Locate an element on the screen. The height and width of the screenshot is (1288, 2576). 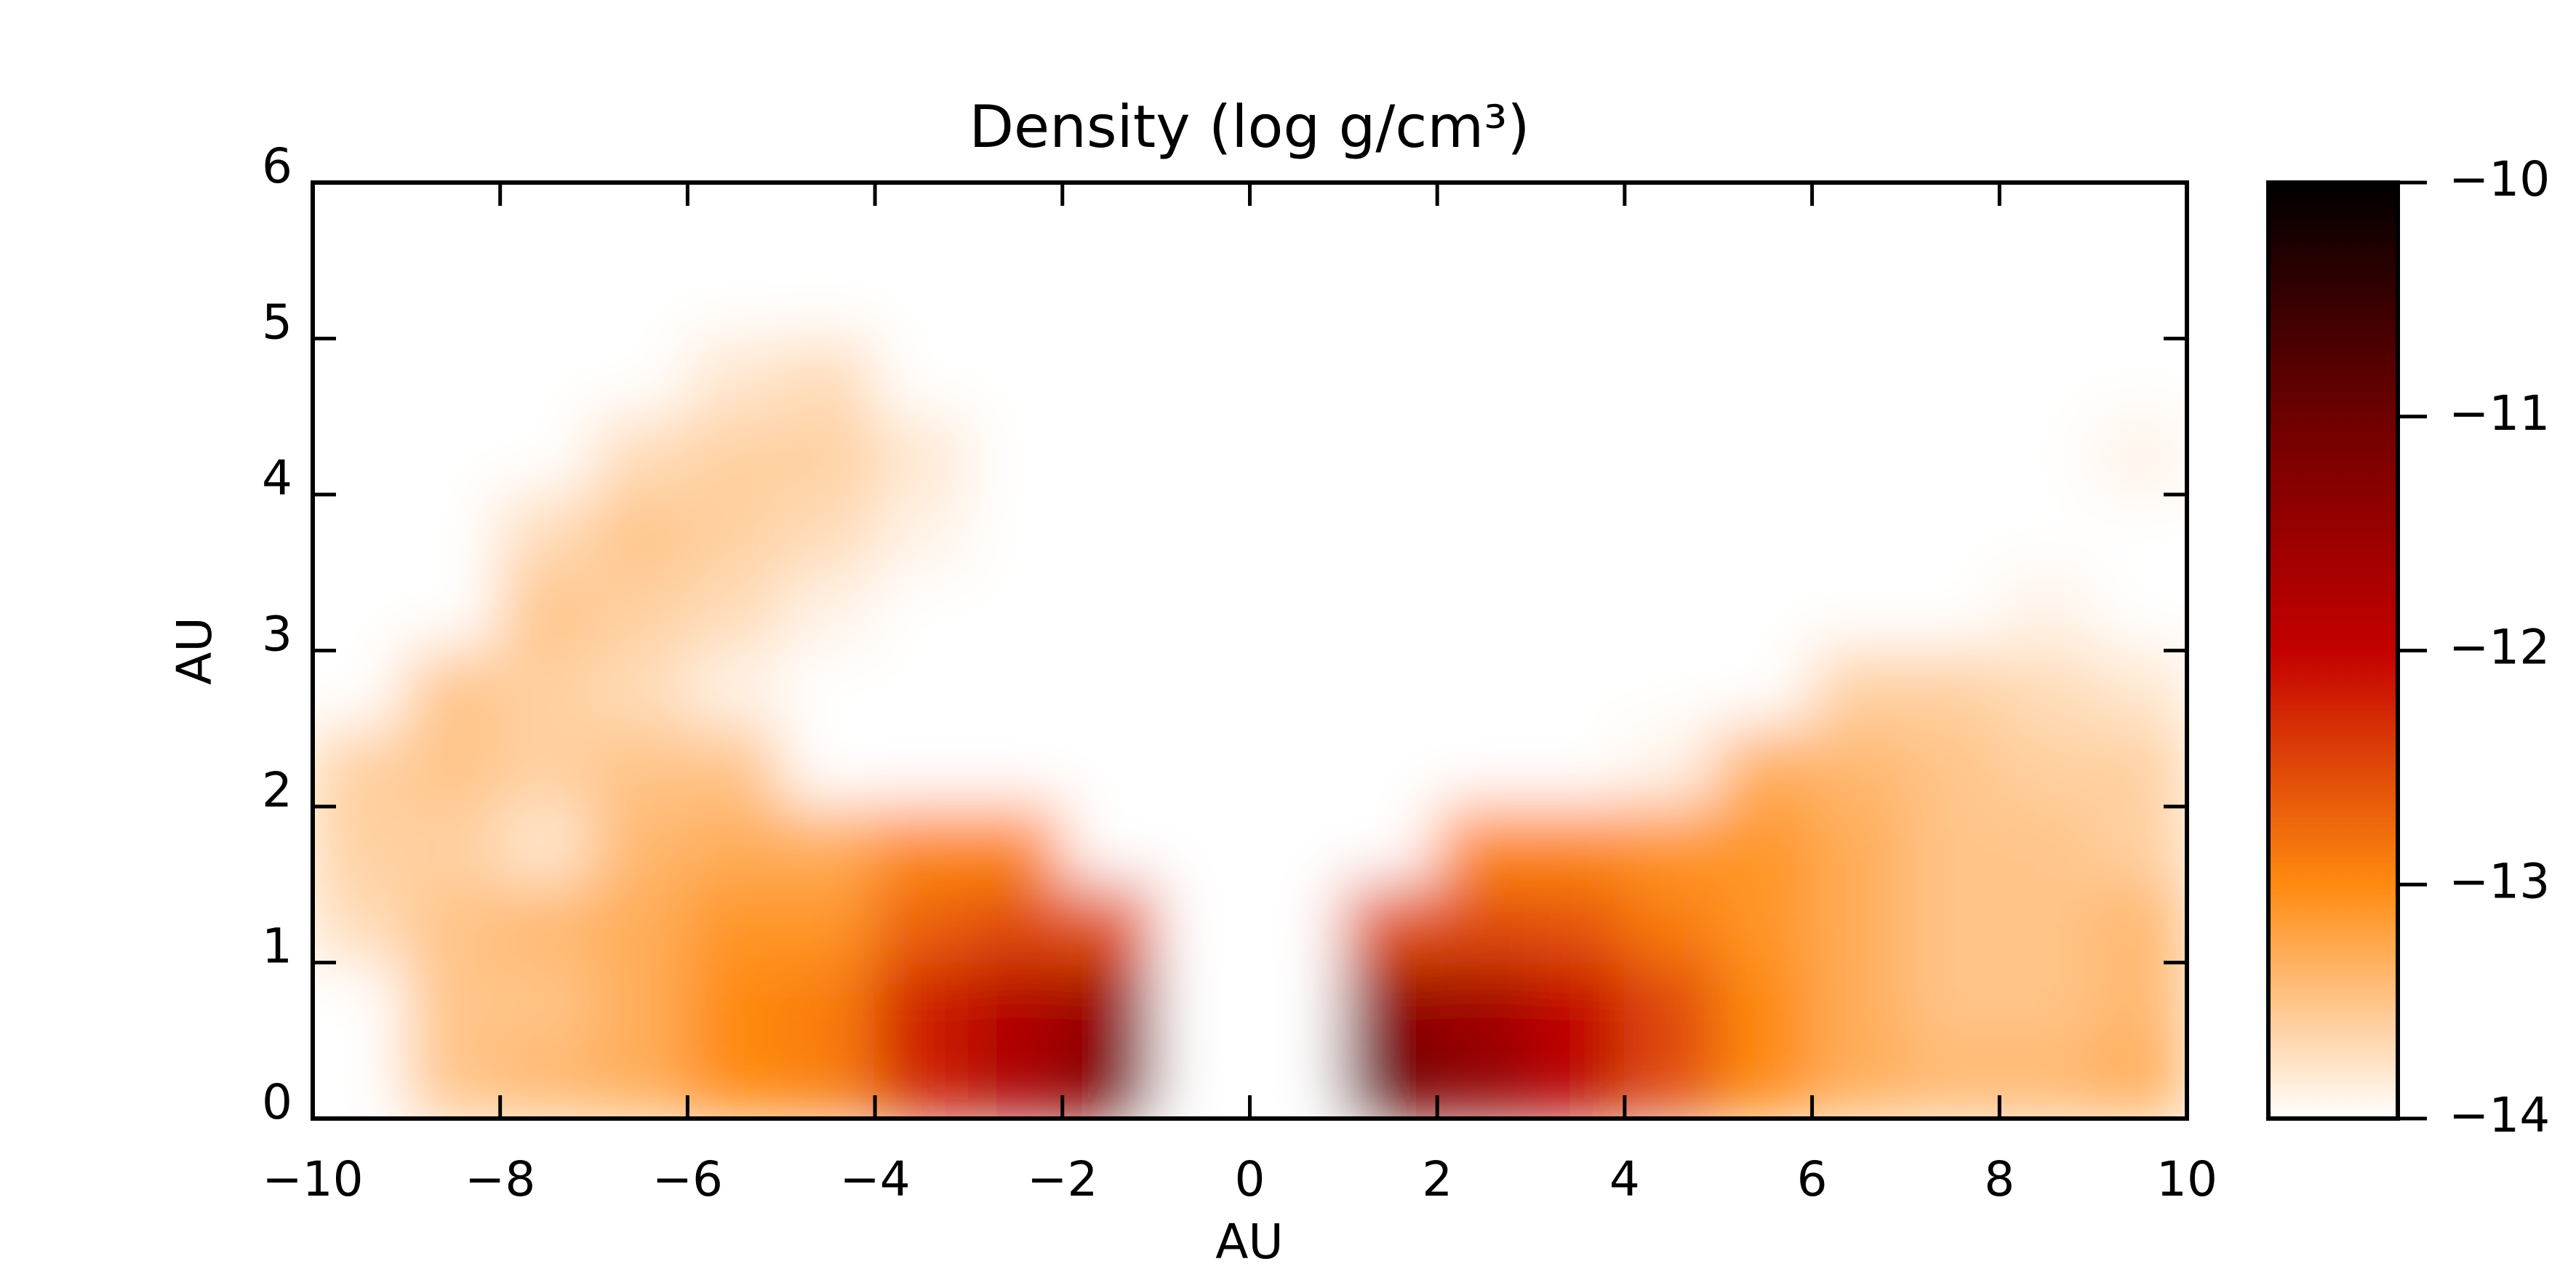
colorbar-tick-label: −14 is located at coordinates (2499, 1115).